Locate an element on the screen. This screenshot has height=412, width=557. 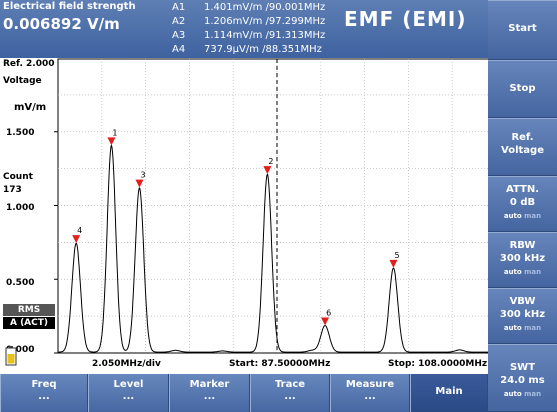
softkey-value: 0 dB is located at coordinates (522, 202).